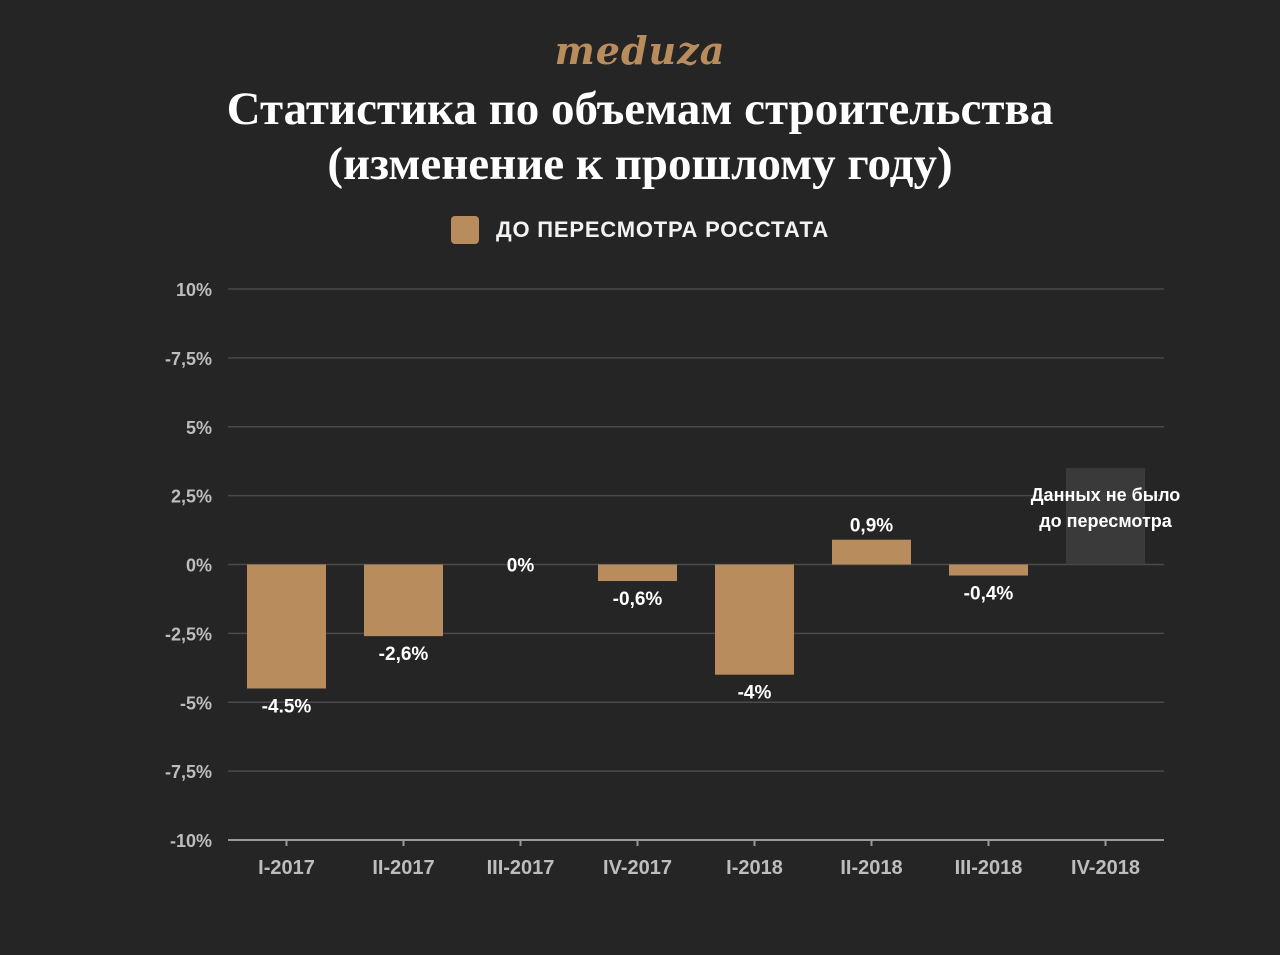 The height and width of the screenshot is (955, 1280). Describe the element at coordinates (871, 526) in the screenshot. I see `data-label: 0,9%` at that location.